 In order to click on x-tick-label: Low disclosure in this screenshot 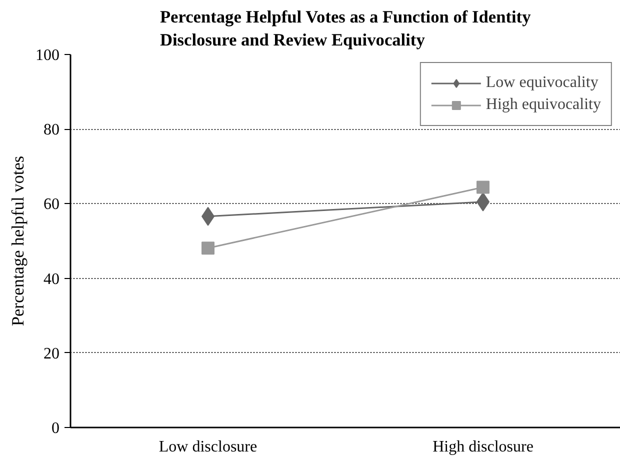, I will do `click(208, 447)`.